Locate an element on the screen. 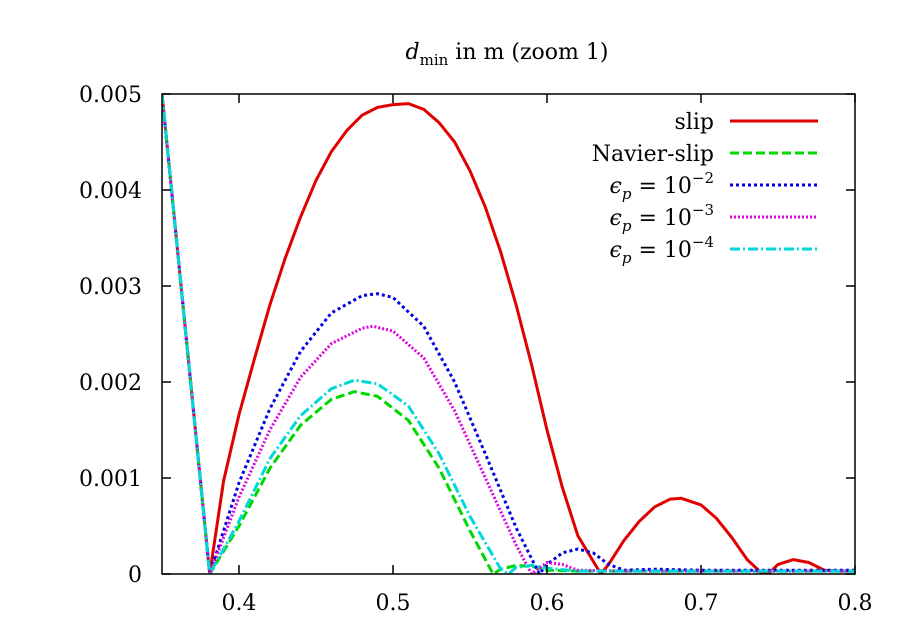  x-tick-label: 0.4 is located at coordinates (239, 603).